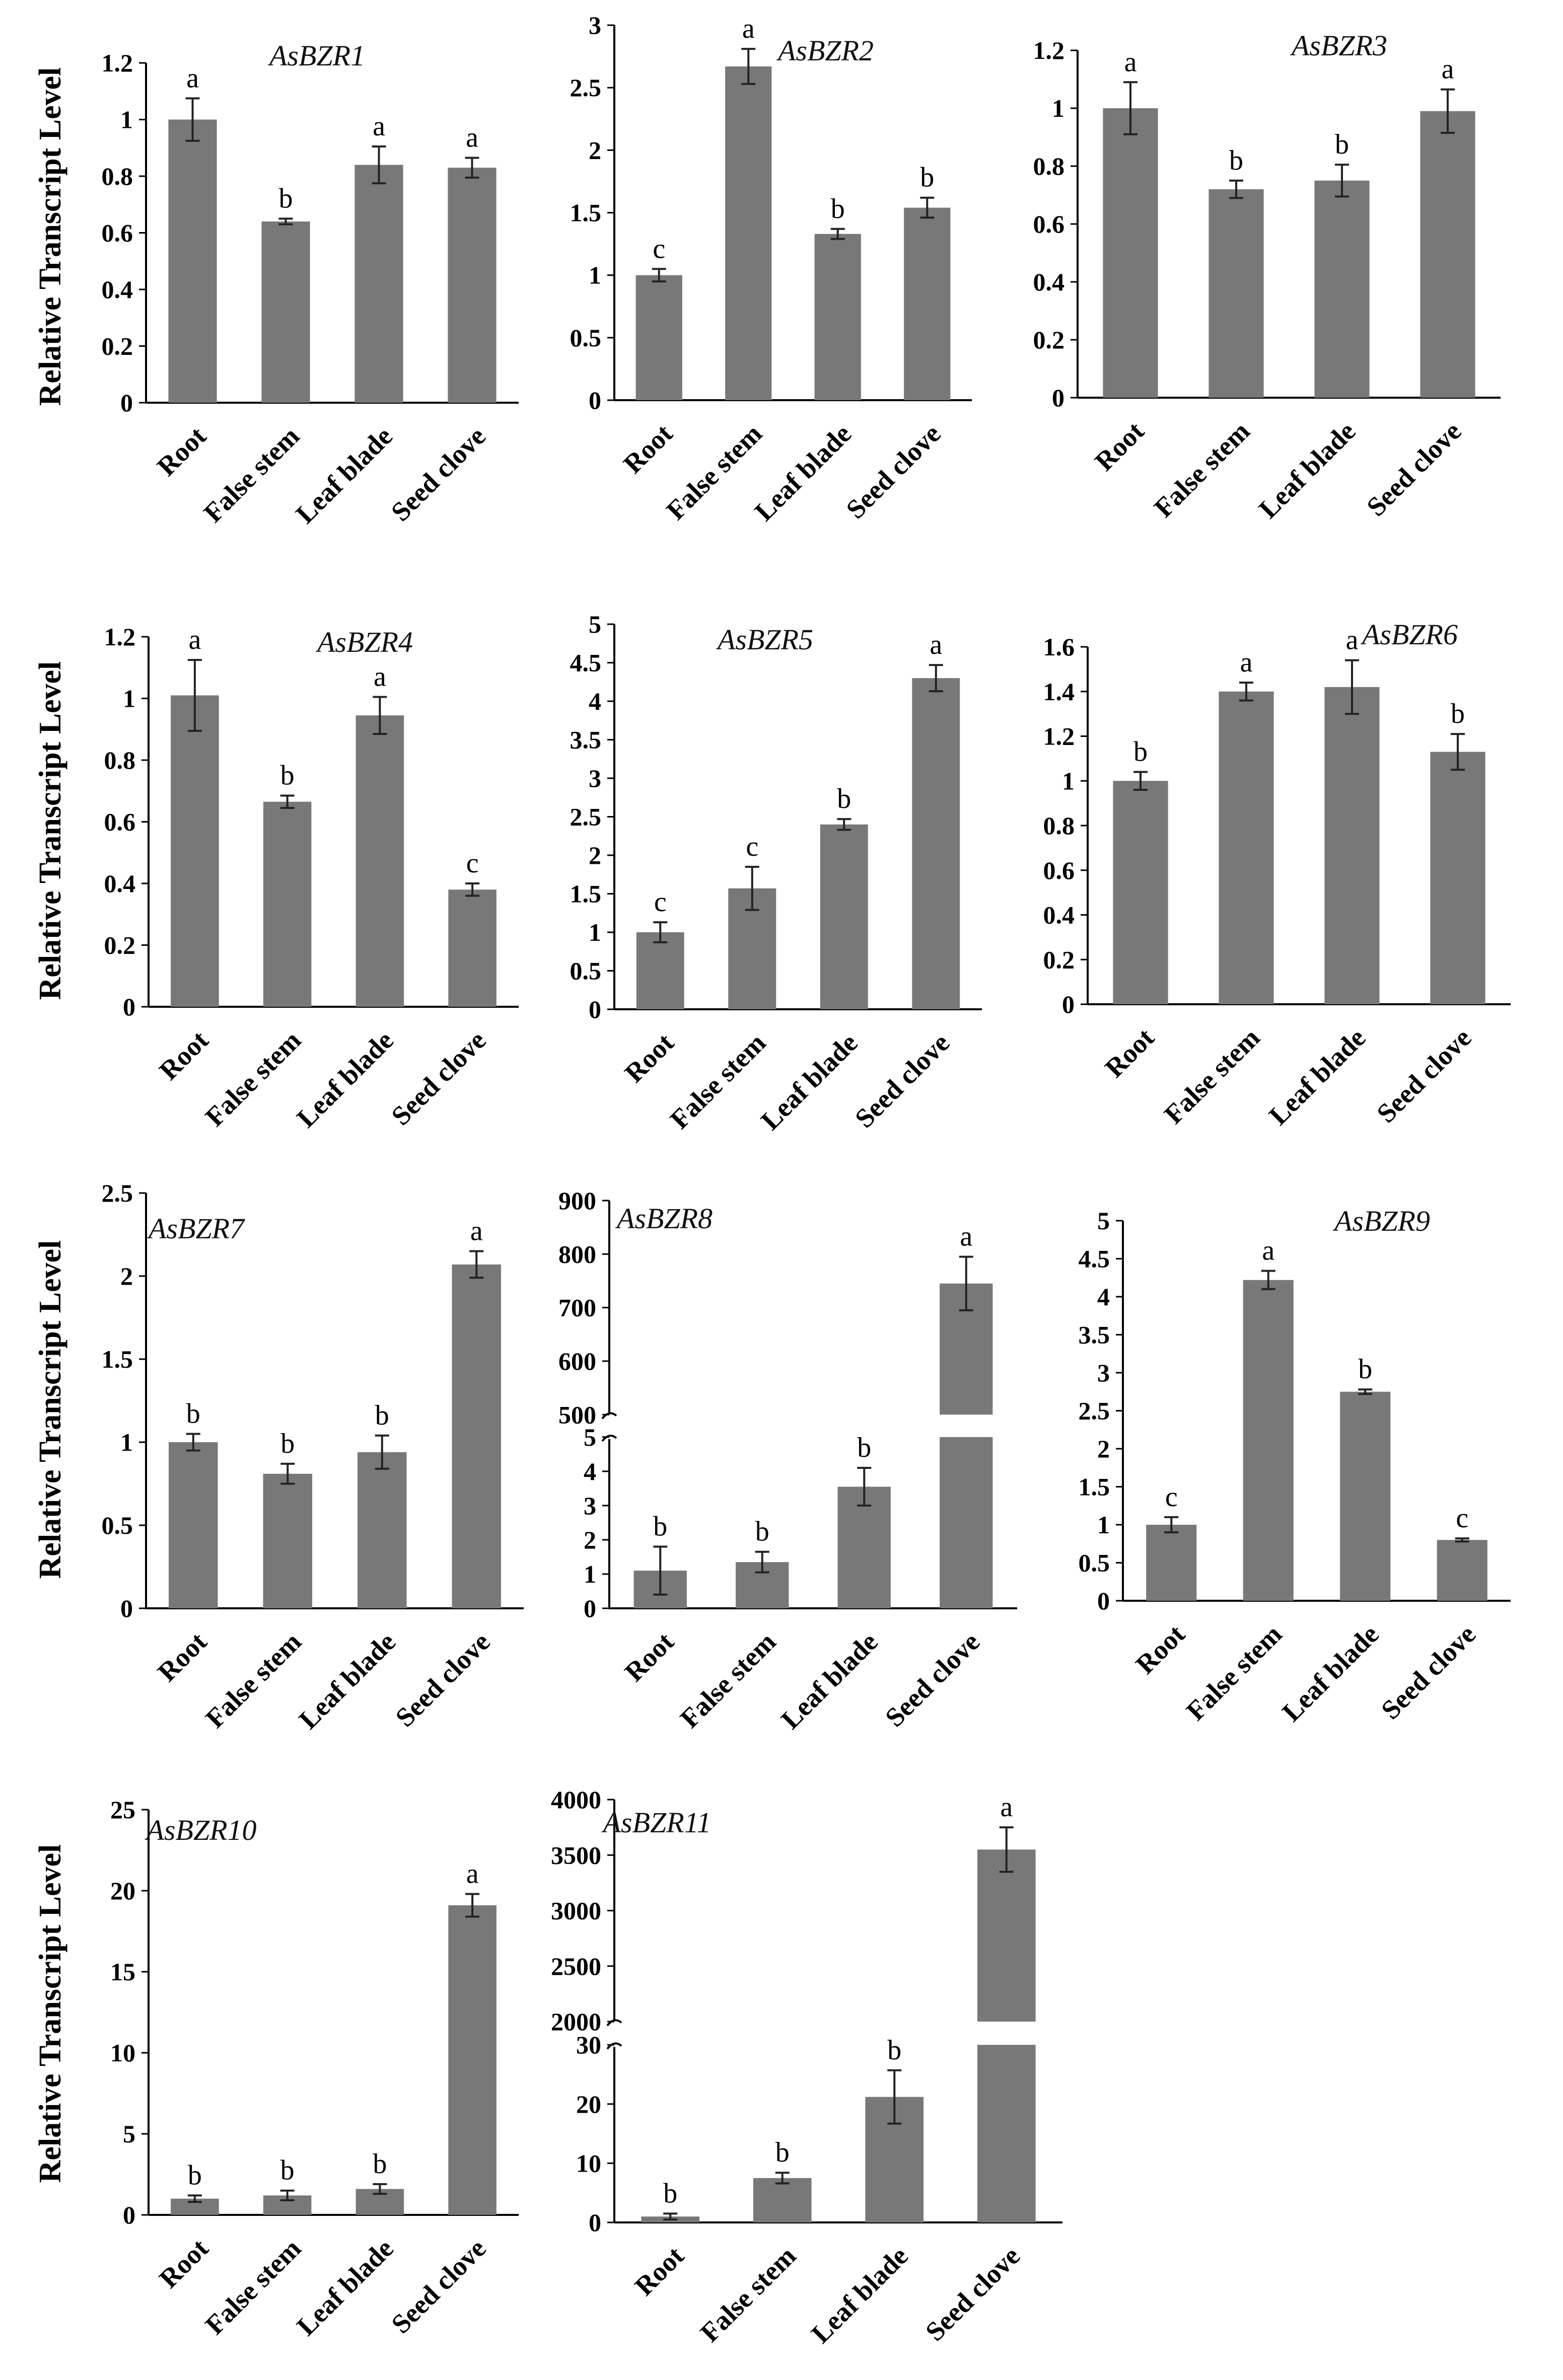  I want to click on y-tick-label: 30, so click(588, 2045).